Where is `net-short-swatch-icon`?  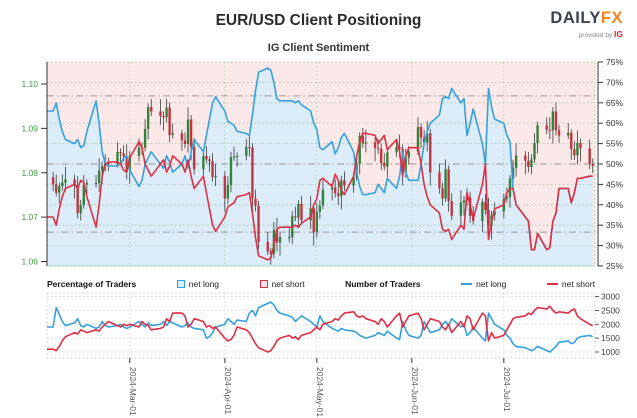 net-short-swatch-icon is located at coordinates (263, 284).